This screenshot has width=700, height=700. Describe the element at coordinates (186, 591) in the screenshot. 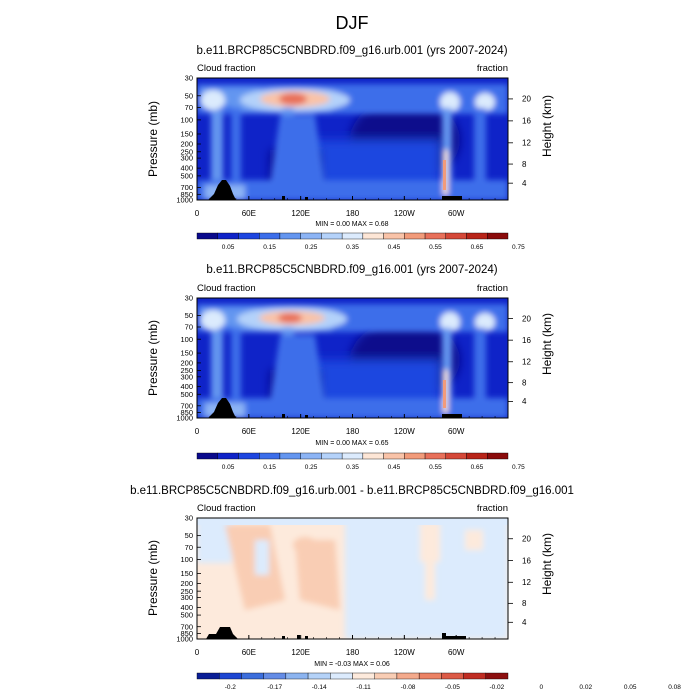

I see `panel-3-y-tick-label: 250` at that location.